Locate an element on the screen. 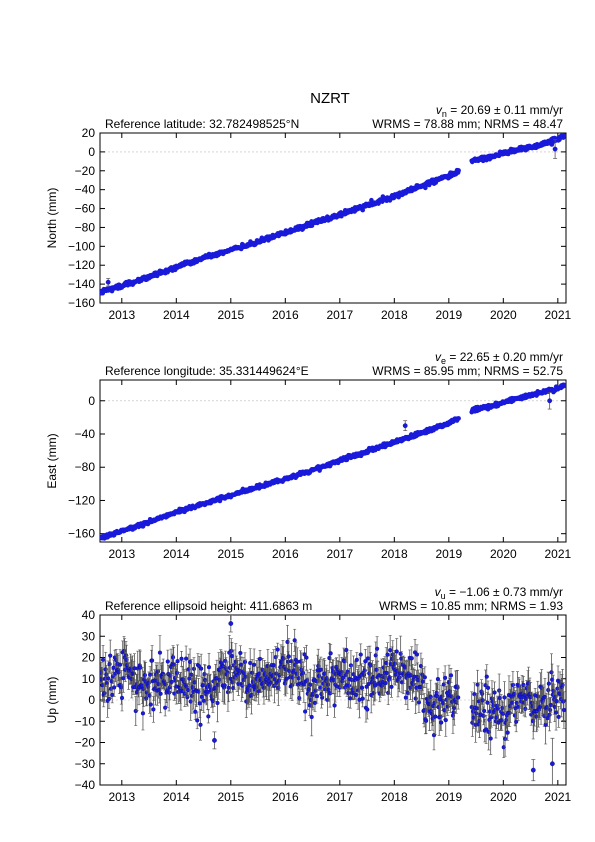  stats-label: WRMS = 10.85 mm; NRMS = 1.93 is located at coordinates (471, 606).